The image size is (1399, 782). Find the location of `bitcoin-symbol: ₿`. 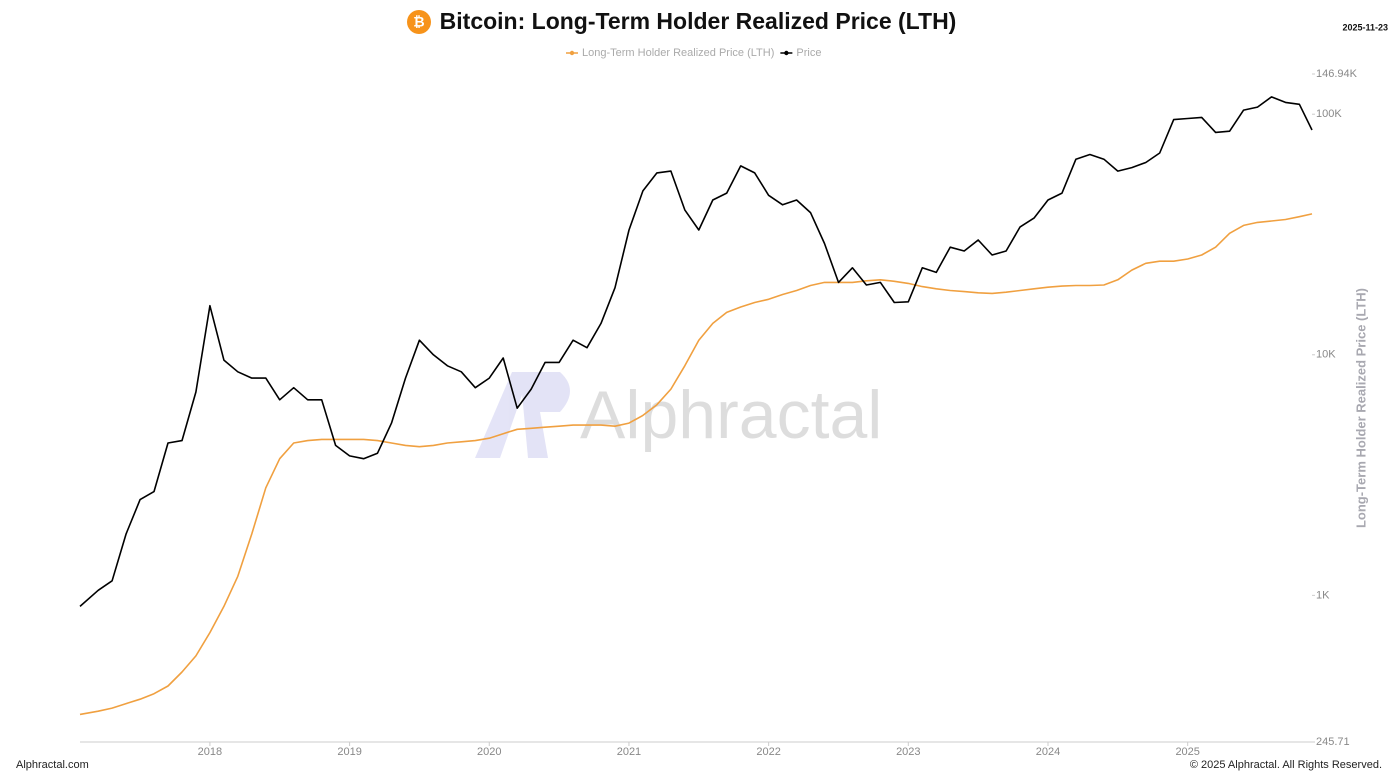

bitcoin-symbol: ₿ is located at coordinates (418, 22).